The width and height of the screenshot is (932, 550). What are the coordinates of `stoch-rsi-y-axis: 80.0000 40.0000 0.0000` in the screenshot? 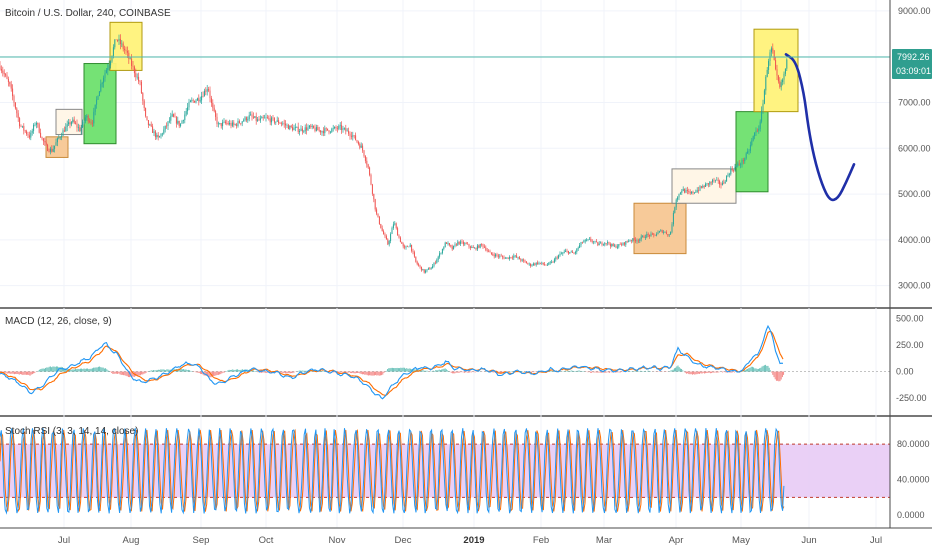 It's located at (913, 479).